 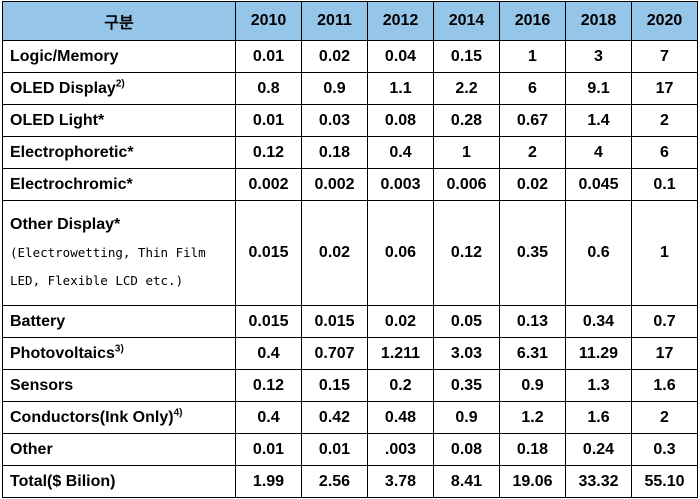 What do you see at coordinates (400, 56) in the screenshot?
I see `value-cell: 0.04` at bounding box center [400, 56].